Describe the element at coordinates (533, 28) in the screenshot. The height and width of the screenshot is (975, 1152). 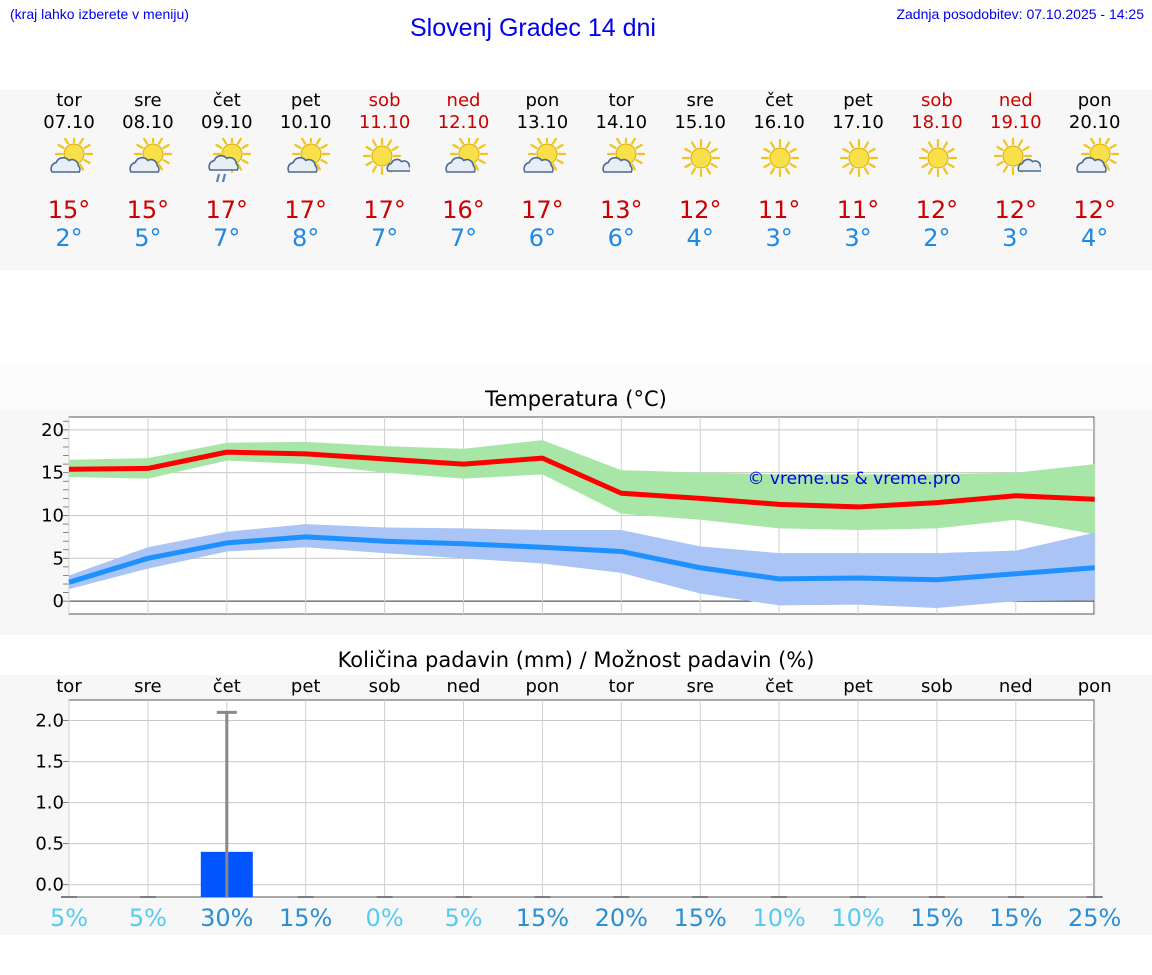
I see `page-title: Slovenj Gradec 14 dni` at that location.